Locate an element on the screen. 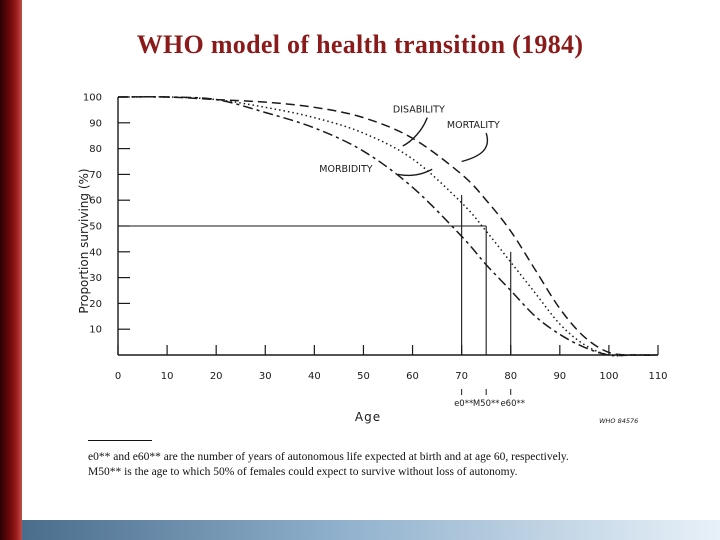 This screenshot has width=720, height=540. x-tick-label: 80 is located at coordinates (510, 376).